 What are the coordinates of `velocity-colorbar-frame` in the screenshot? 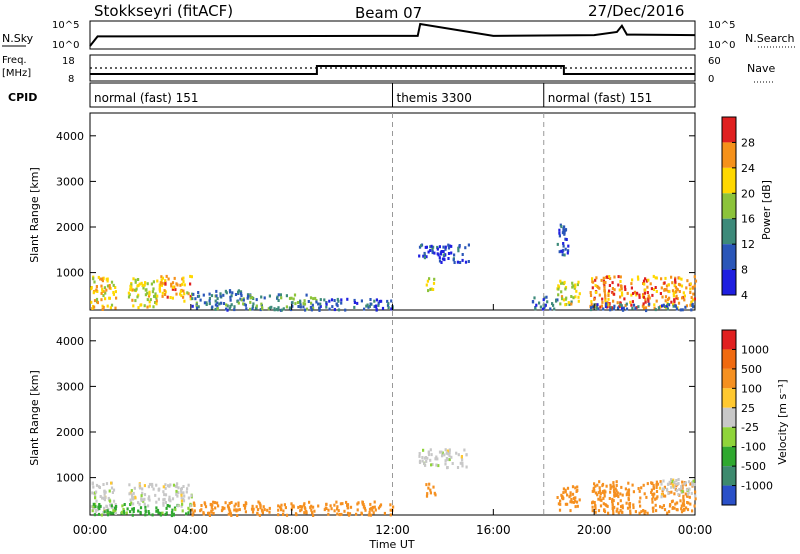 It's located at (729, 417).